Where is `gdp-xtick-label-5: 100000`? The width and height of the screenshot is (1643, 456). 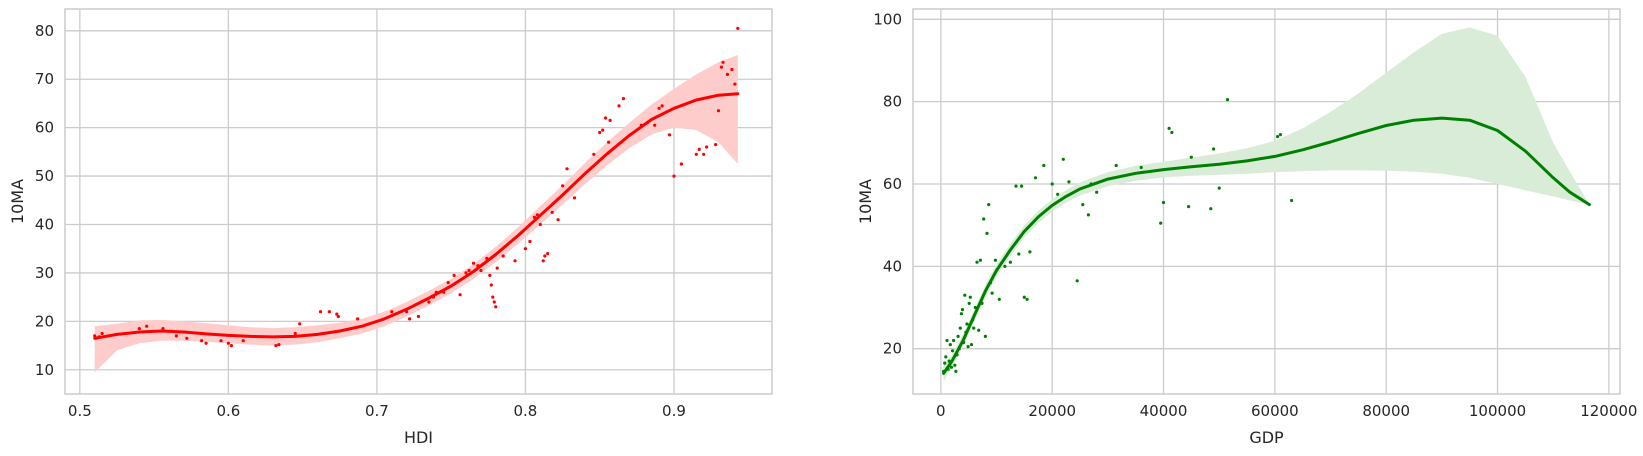
gdp-xtick-label-5: 100000 is located at coordinates (1497, 411).